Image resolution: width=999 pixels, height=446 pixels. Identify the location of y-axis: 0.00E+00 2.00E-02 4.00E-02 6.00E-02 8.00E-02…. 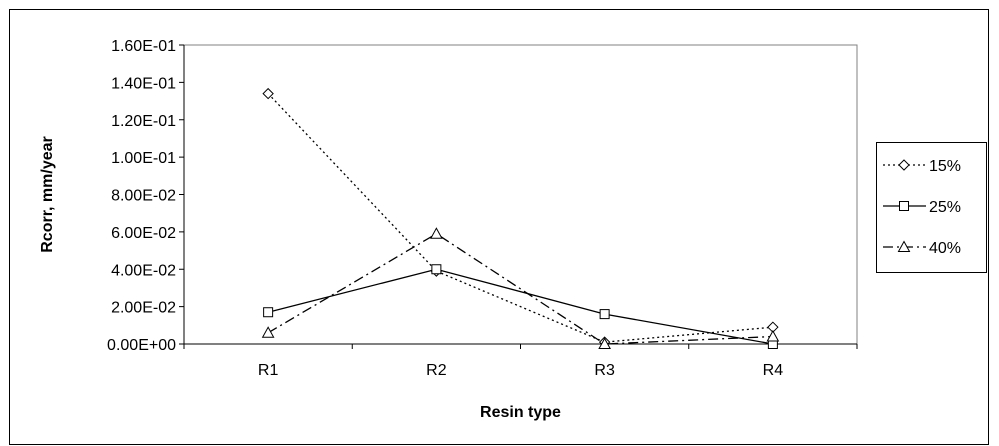
(146, 196).